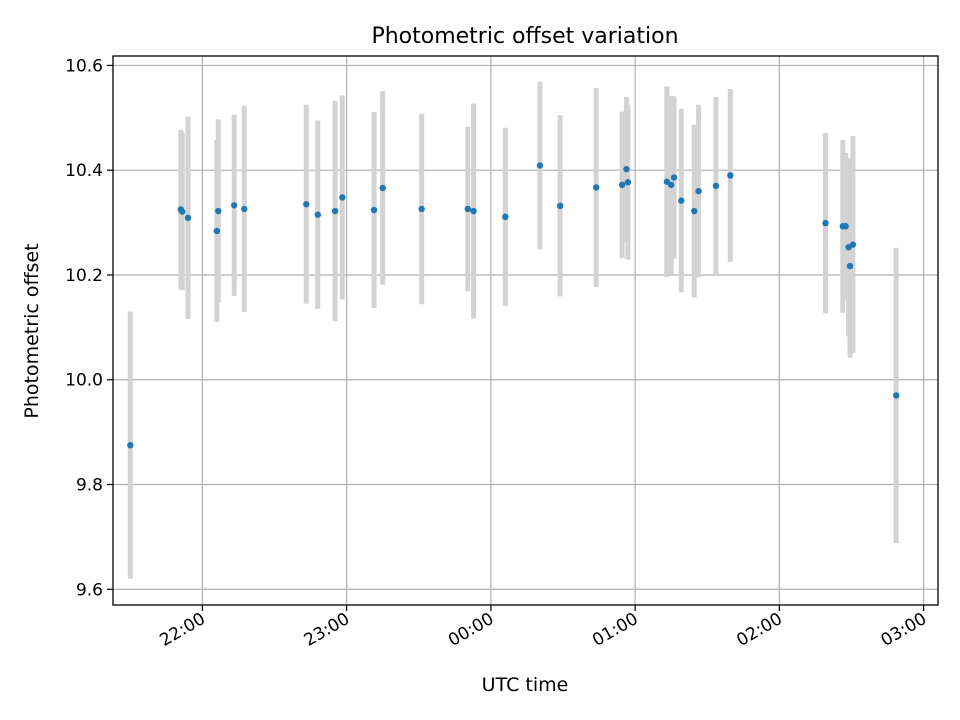 This screenshot has height=720, width=960. Describe the element at coordinates (524, 36) in the screenshot. I see `chart-title: Photometric offset variation` at that location.